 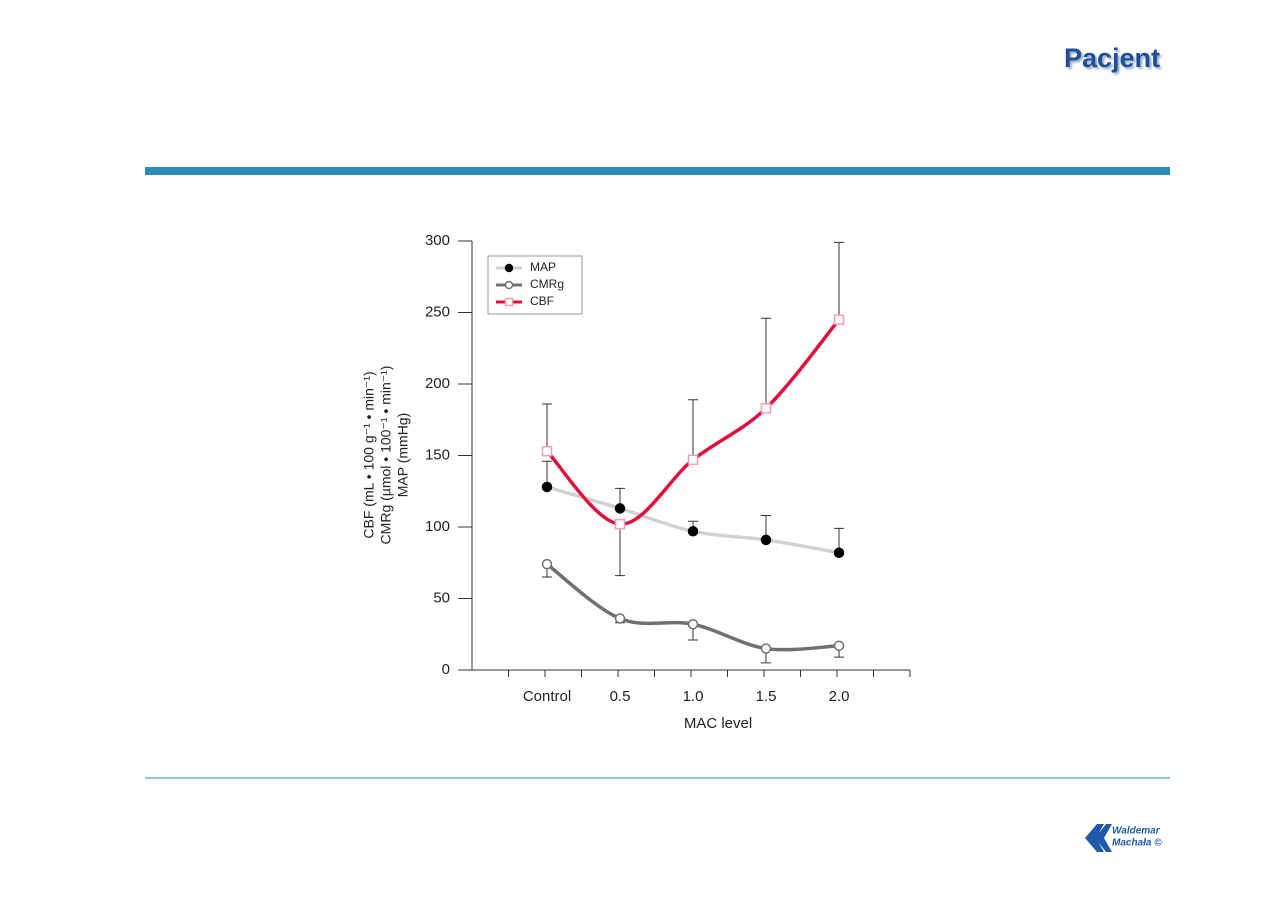 What do you see at coordinates (1112, 58) in the screenshot?
I see `slide-title: Pacjent` at bounding box center [1112, 58].